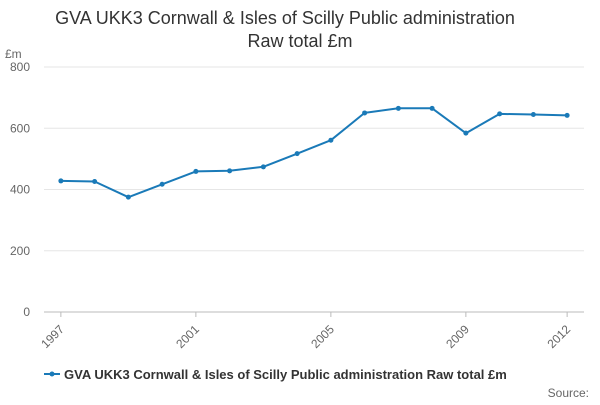 The image size is (600, 405). I want to click on data-point-2005, so click(331, 140).